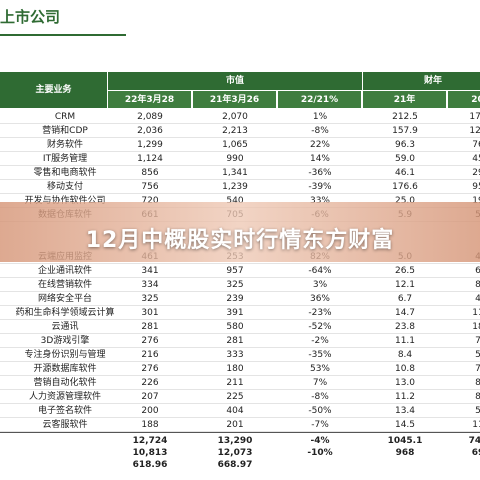 This screenshot has width=480, height=480. Describe the element at coordinates (405, 201) in the screenshot. I see `table-cell: 25.0` at that location.